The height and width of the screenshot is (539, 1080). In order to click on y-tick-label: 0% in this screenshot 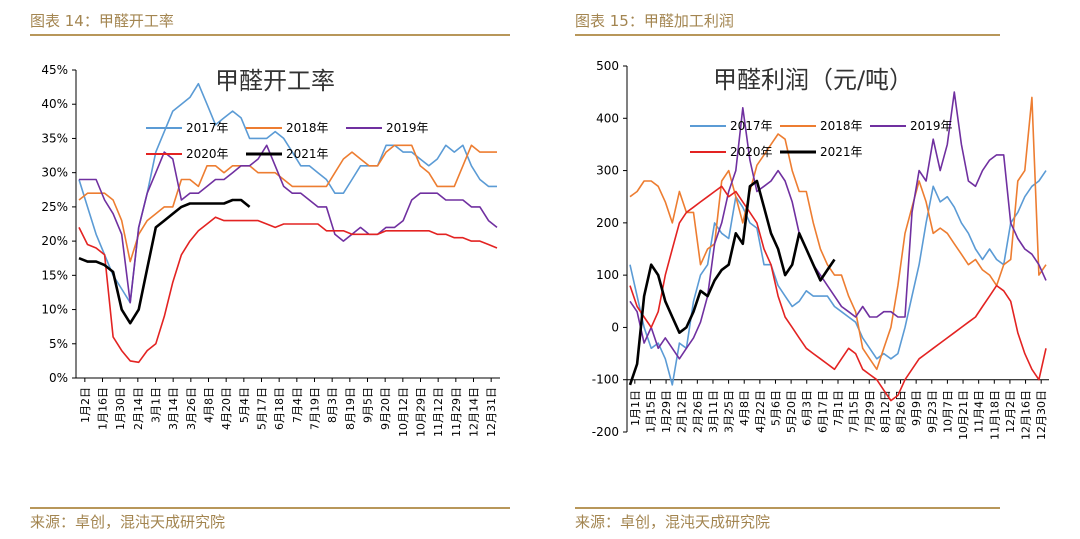, I will do `click(58, 378)`.